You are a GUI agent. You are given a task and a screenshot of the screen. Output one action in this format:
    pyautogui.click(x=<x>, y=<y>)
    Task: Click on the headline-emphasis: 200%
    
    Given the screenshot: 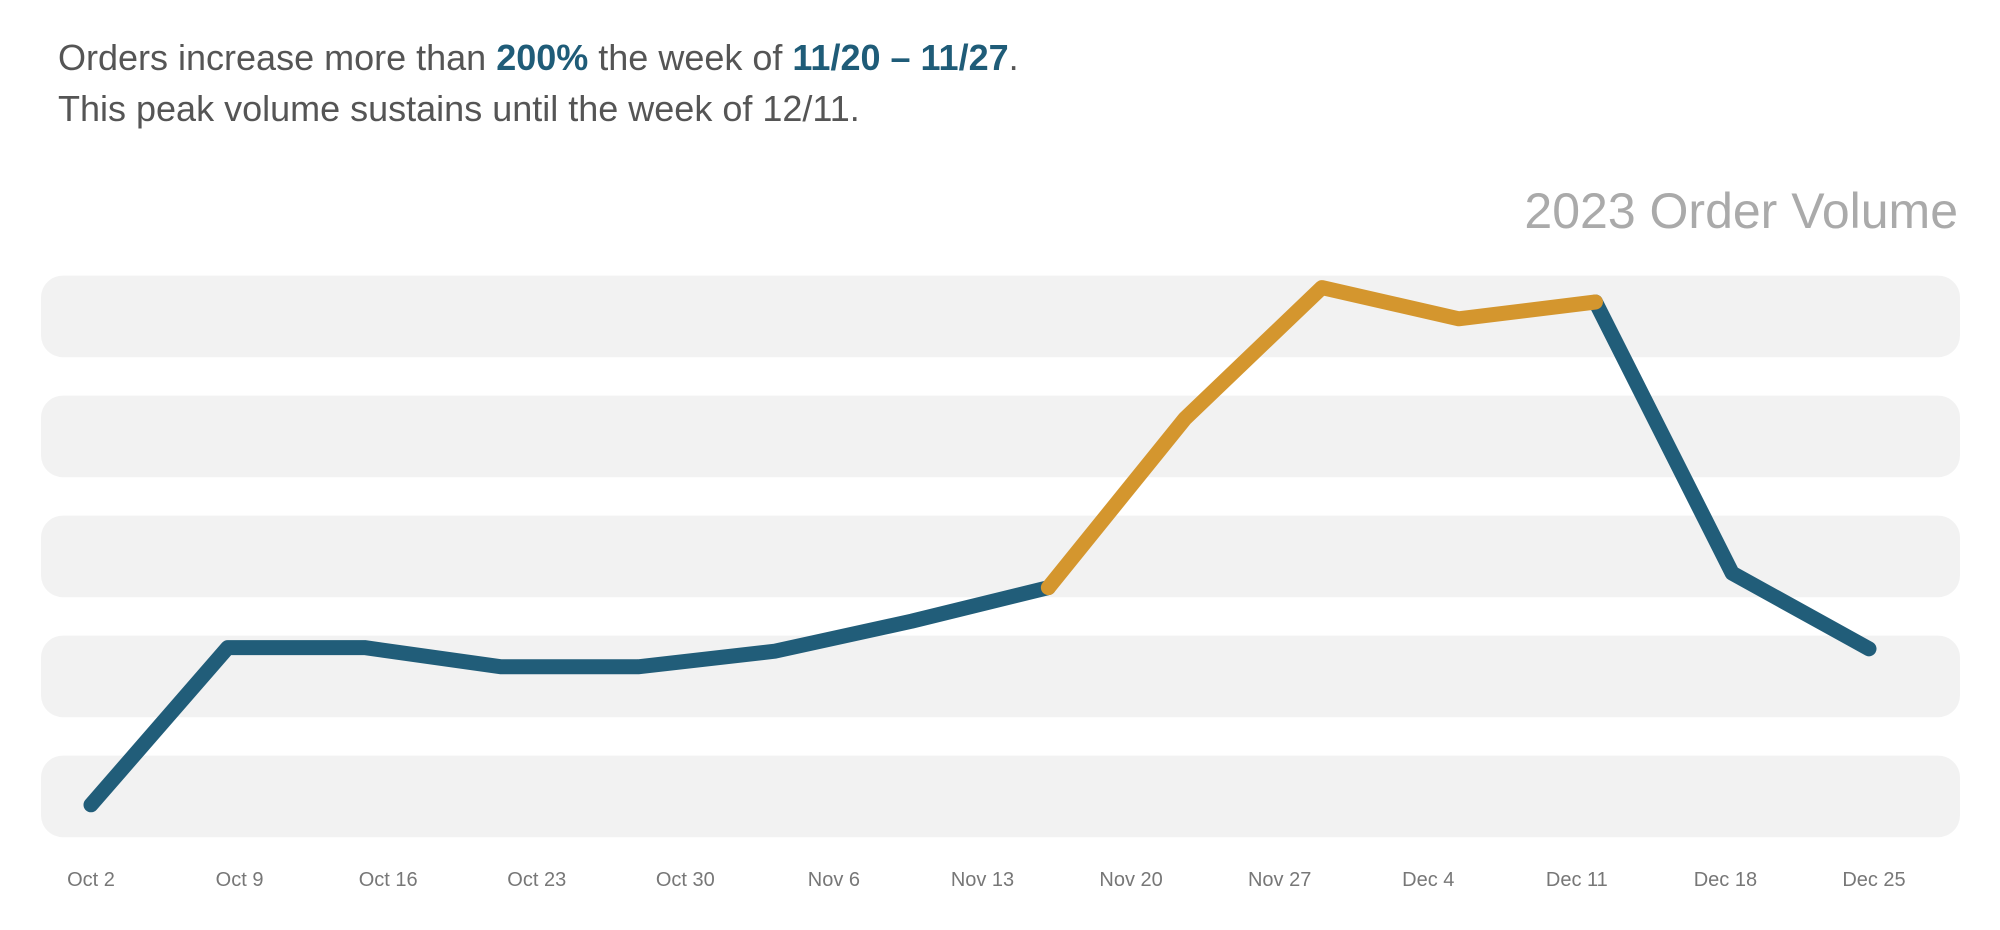 What is the action you would take?
    pyautogui.click(x=542, y=57)
    